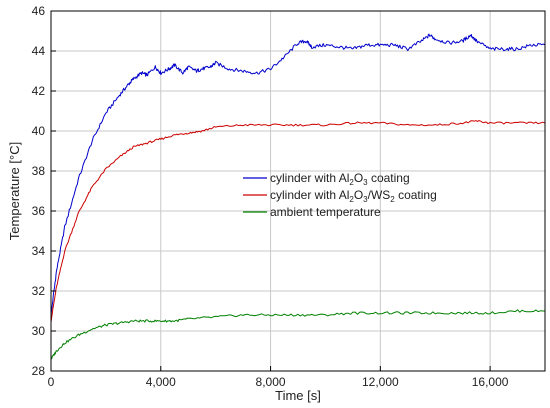 This screenshot has height=408, width=550. What do you see at coordinates (39, 251) in the screenshot?
I see `y-tick-label: 34` at bounding box center [39, 251].